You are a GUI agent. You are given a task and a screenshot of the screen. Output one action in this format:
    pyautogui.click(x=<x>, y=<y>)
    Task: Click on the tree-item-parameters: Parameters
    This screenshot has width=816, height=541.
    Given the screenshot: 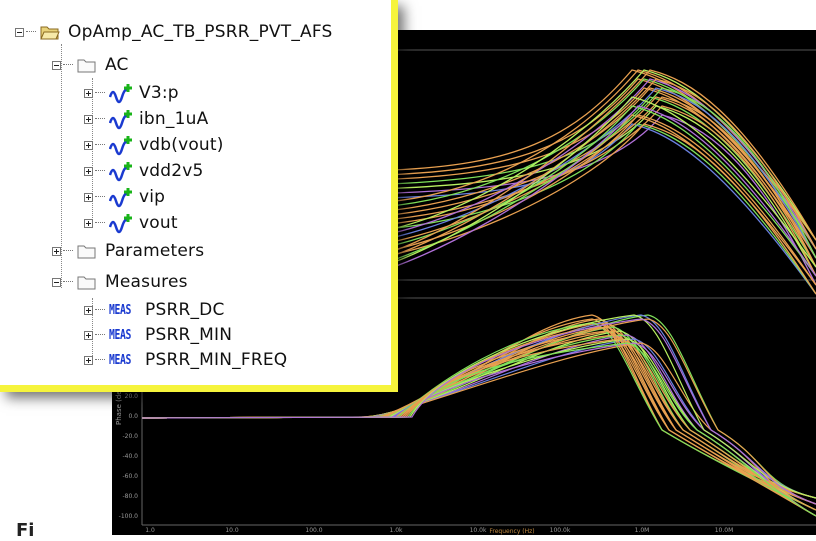 What is the action you would take?
    pyautogui.click(x=128, y=251)
    